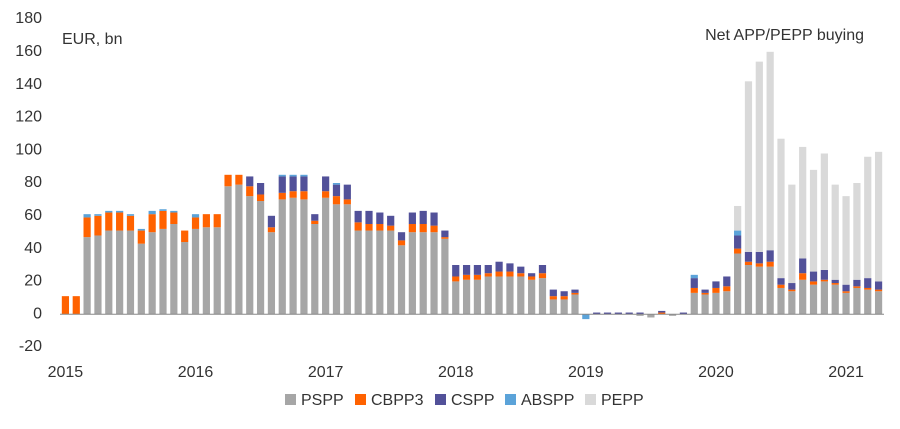  I want to click on x-tick-label: 2017, so click(326, 372).